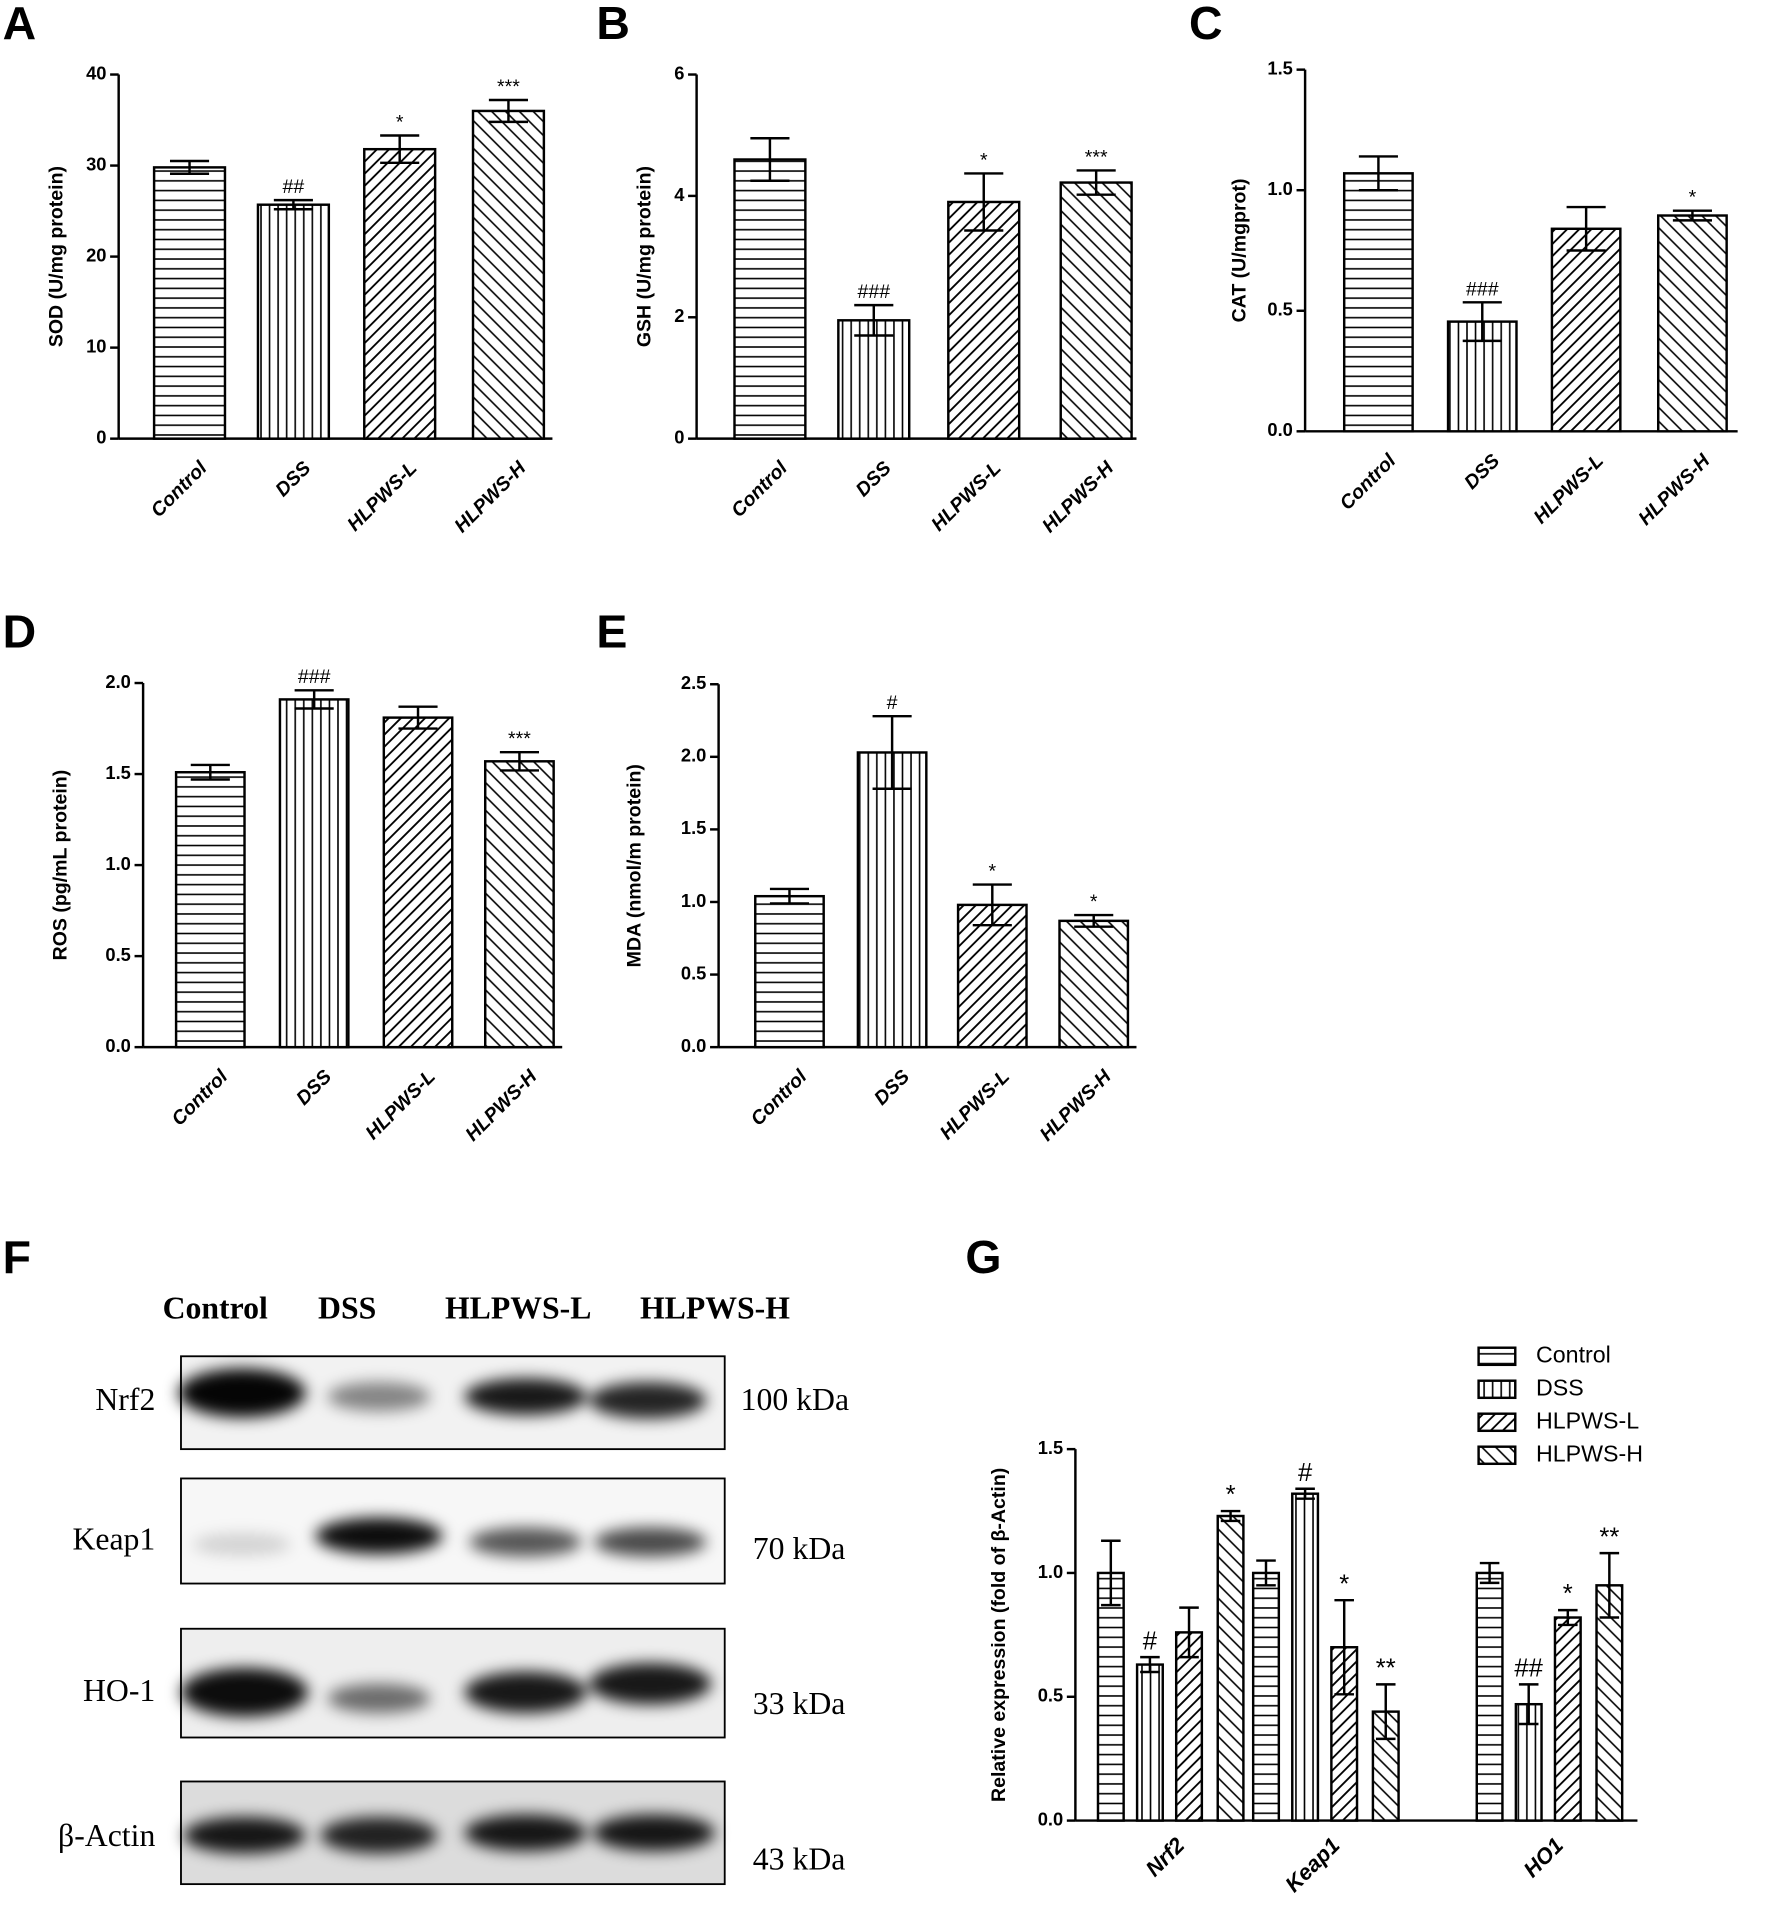 Image resolution: width=1772 pixels, height=1922 pixels. I want to click on panel-letter: G, so click(983, 1257).